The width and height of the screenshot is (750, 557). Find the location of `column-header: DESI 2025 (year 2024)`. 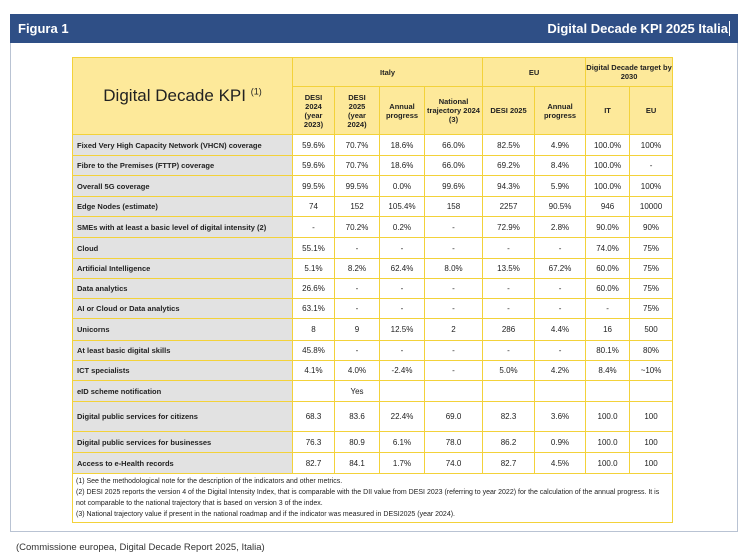

column-header: DESI 2025 (year 2024) is located at coordinates (357, 110).